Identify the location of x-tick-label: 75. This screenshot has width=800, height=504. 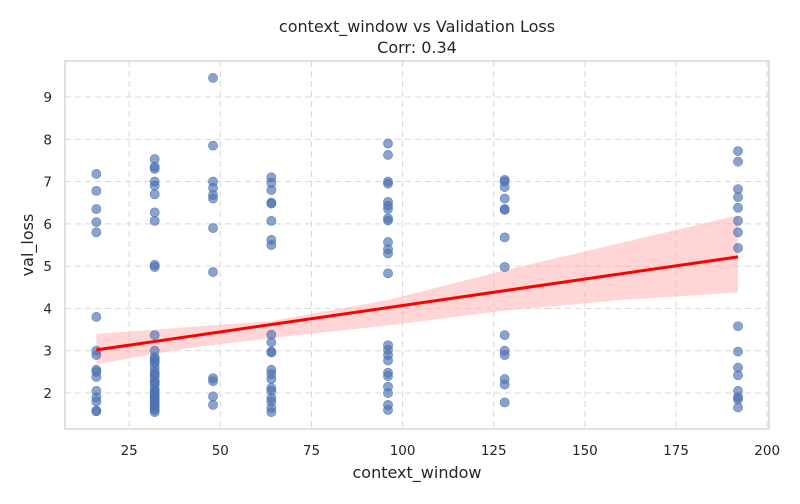
(311, 451).